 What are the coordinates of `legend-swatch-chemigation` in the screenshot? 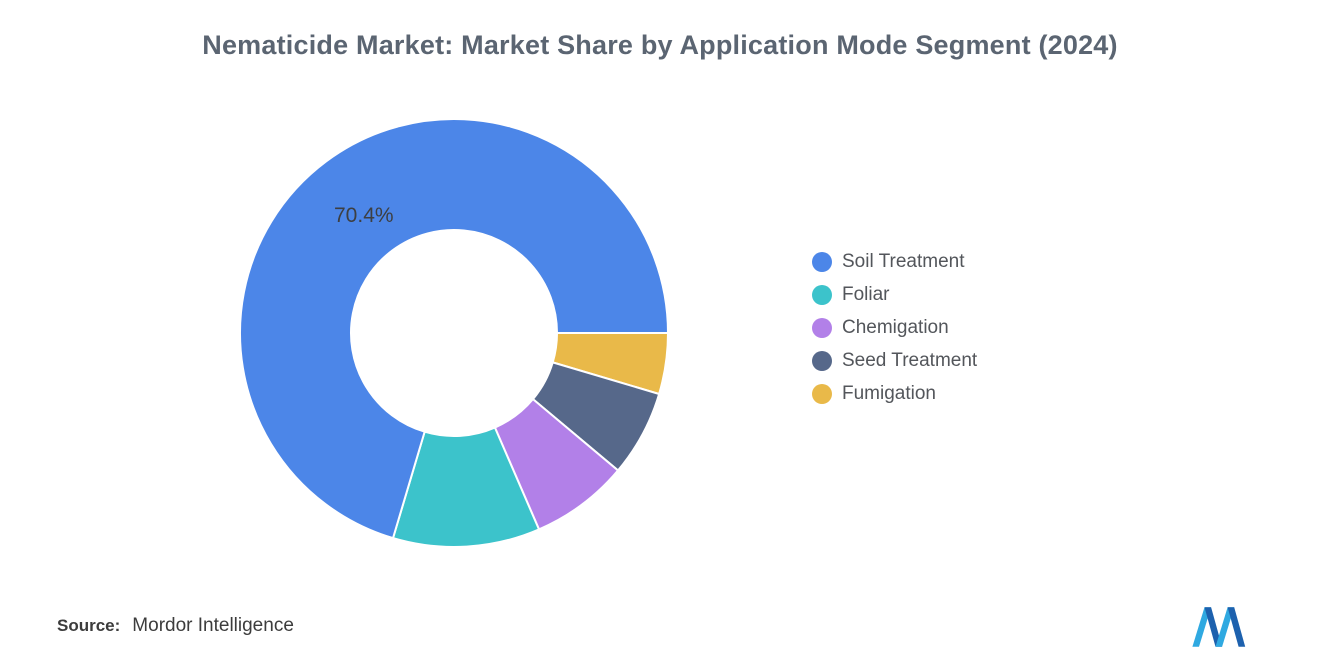 It's located at (822, 327).